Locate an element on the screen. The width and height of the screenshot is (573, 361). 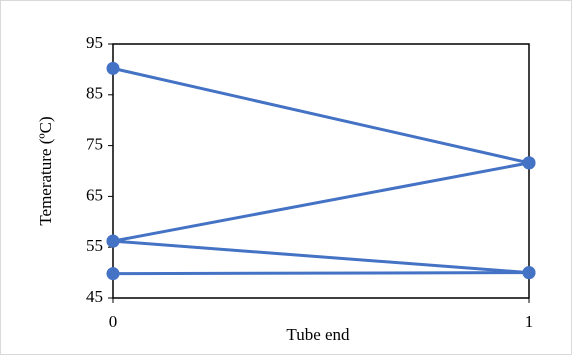
y-tick-label: 55 is located at coordinates (94, 245).